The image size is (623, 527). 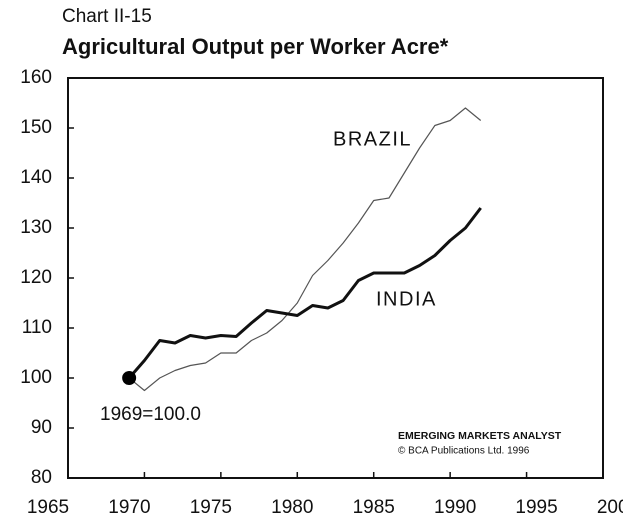 What do you see at coordinates (372, 139) in the screenshot?
I see `series-label: BRAZIL` at bounding box center [372, 139].